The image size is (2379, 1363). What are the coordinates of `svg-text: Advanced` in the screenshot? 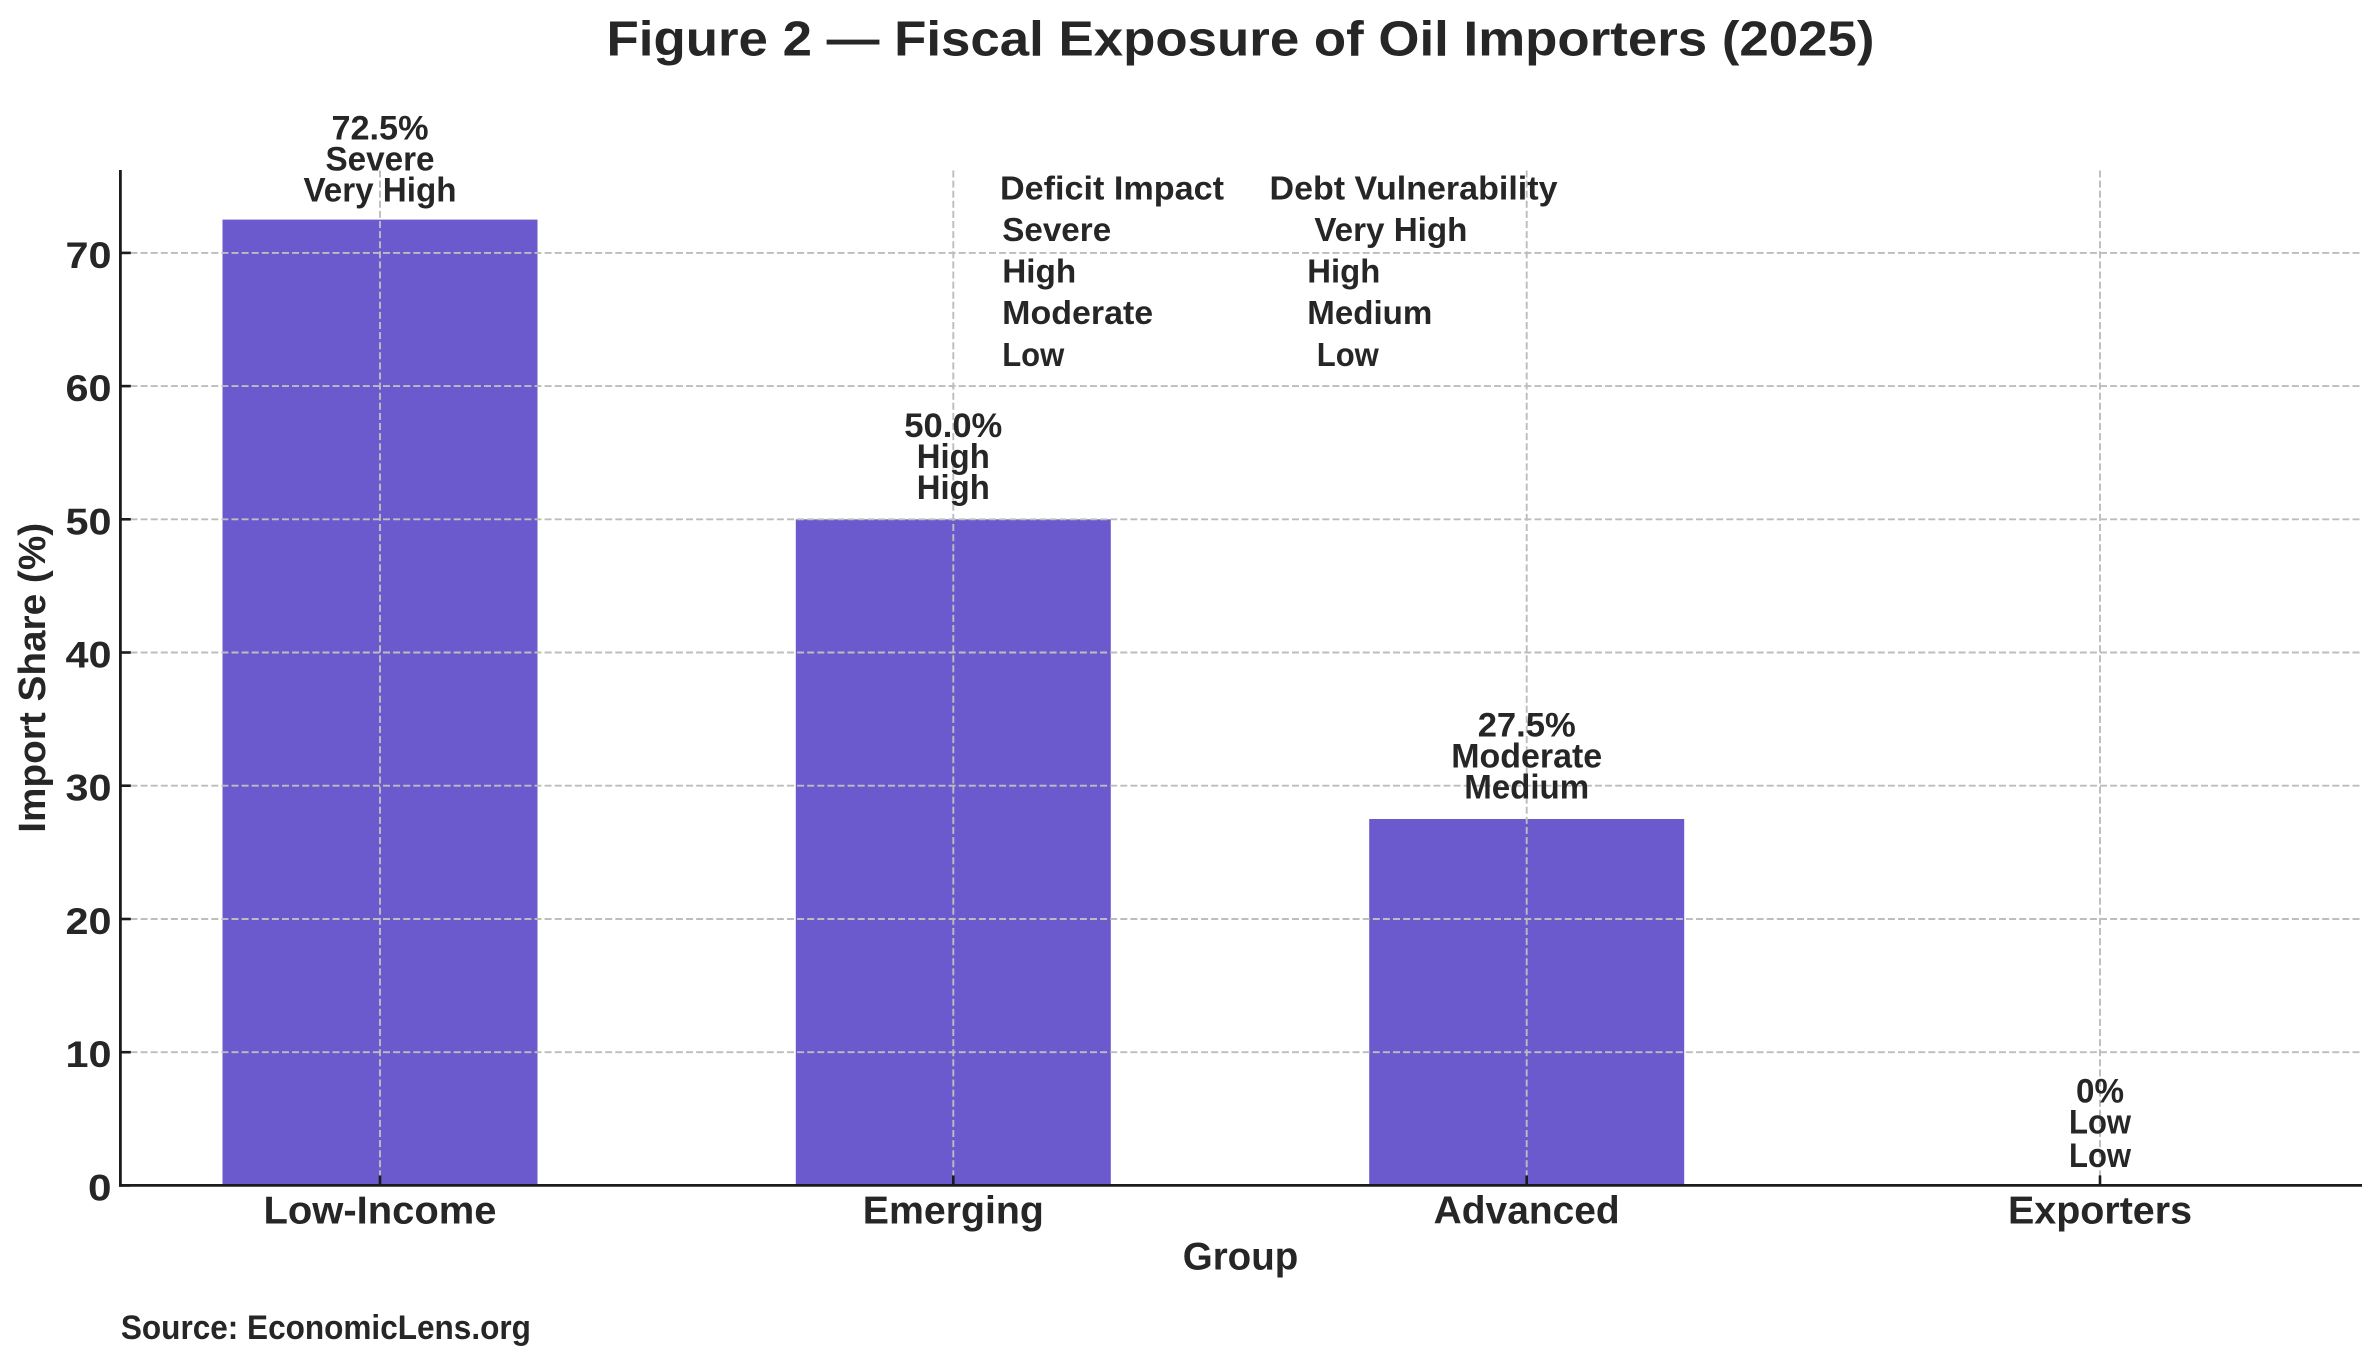 It's located at (1527, 1211).